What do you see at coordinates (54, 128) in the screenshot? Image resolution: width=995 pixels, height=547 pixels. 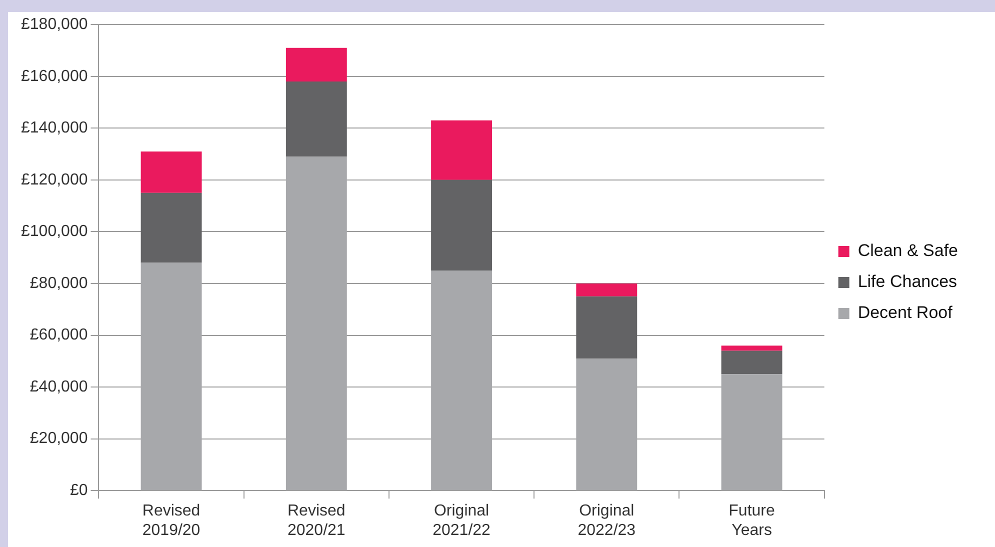 I see `y-tick-label: £140,000` at bounding box center [54, 128].